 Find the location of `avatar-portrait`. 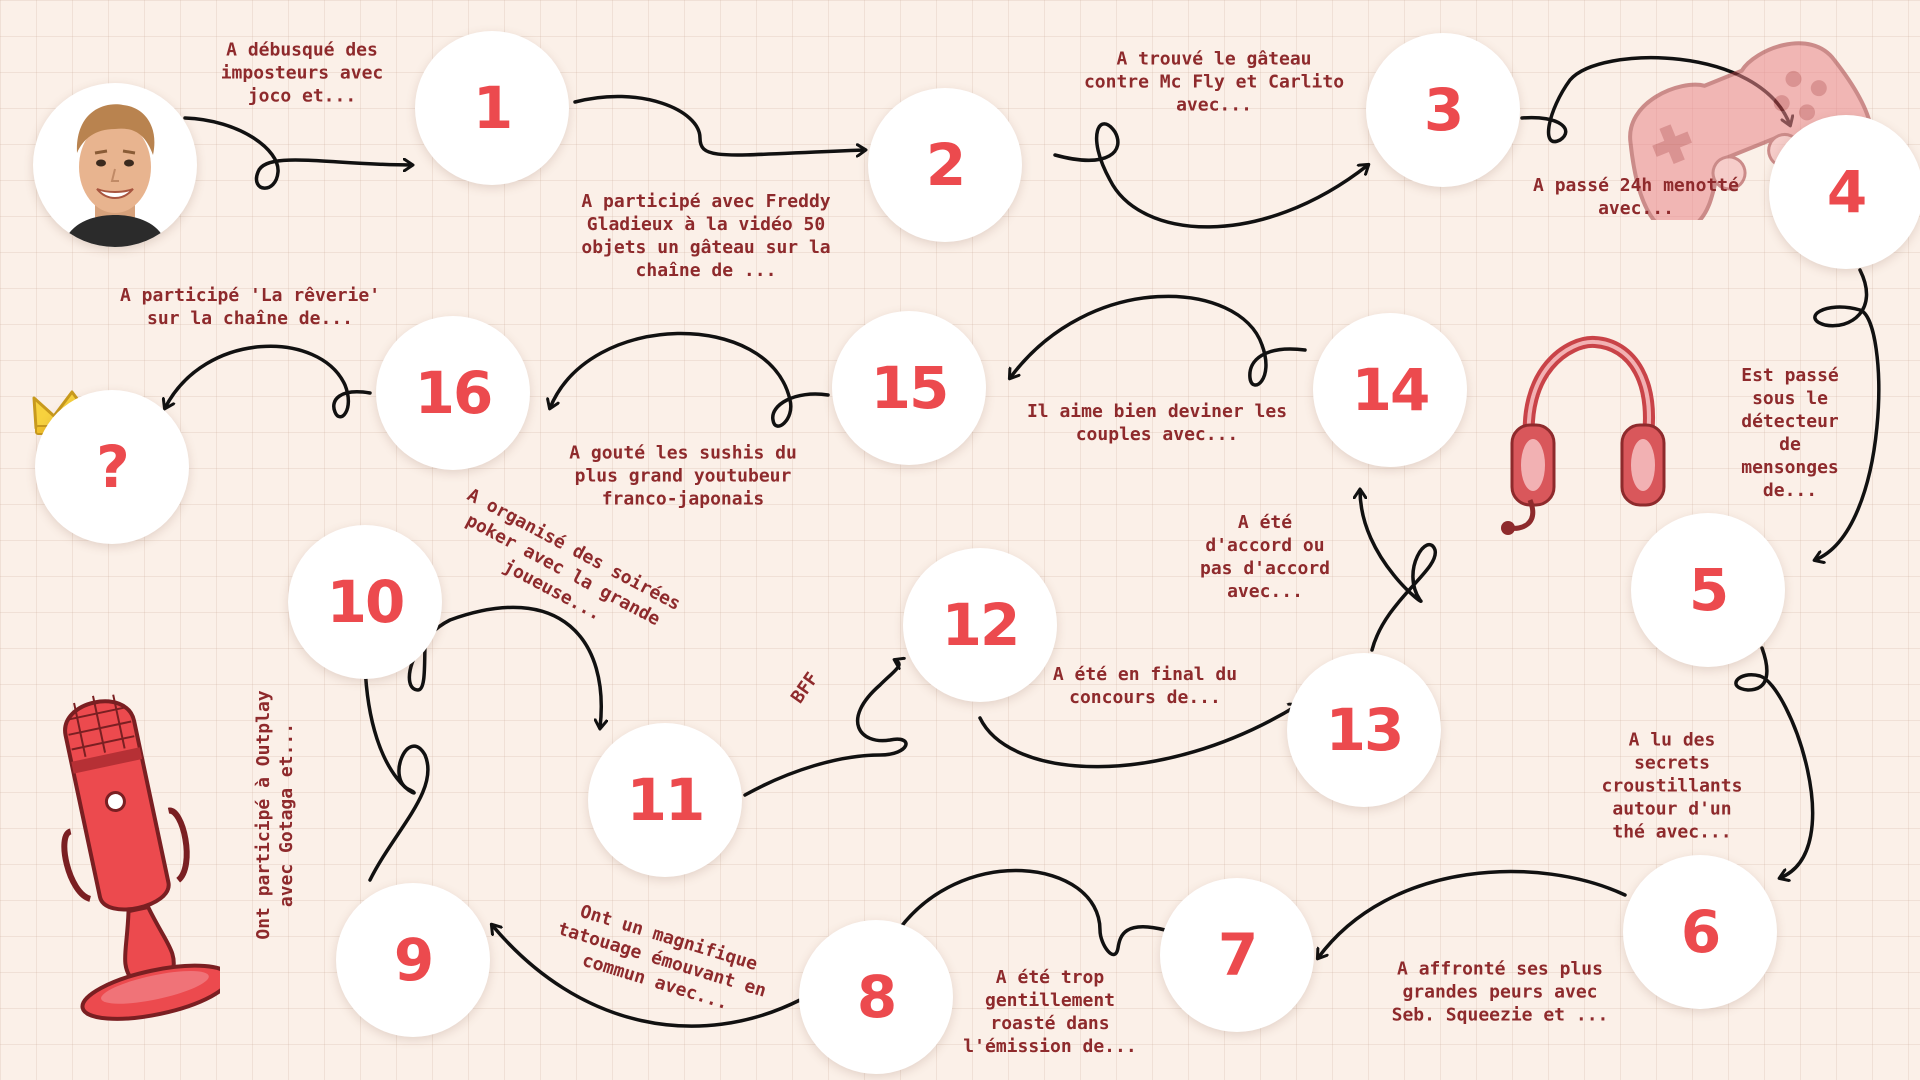

avatar-portrait is located at coordinates (115, 165).